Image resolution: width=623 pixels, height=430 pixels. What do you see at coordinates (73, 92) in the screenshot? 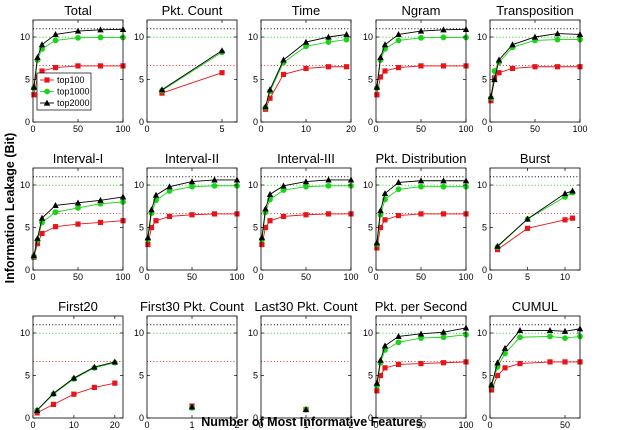
I see `legend-entry-top1000: top1000` at bounding box center [73, 92].